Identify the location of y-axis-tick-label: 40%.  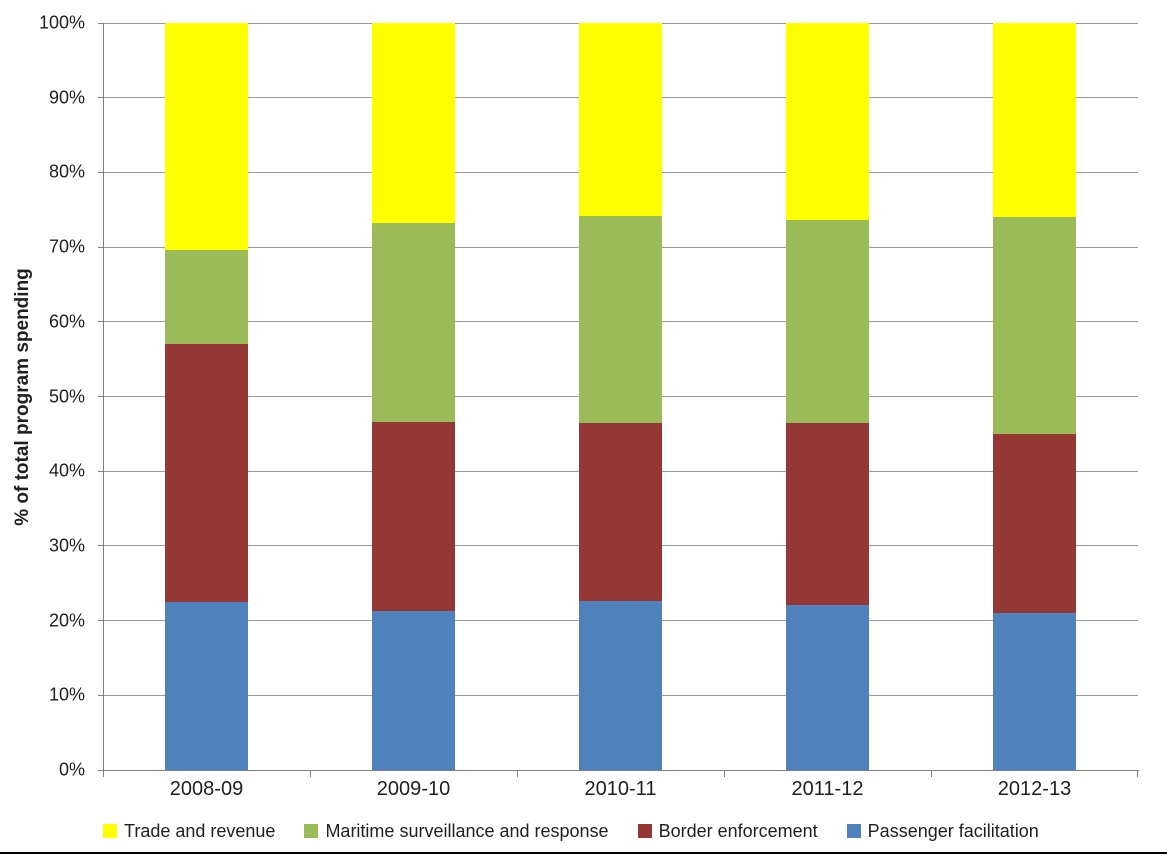
(66, 470).